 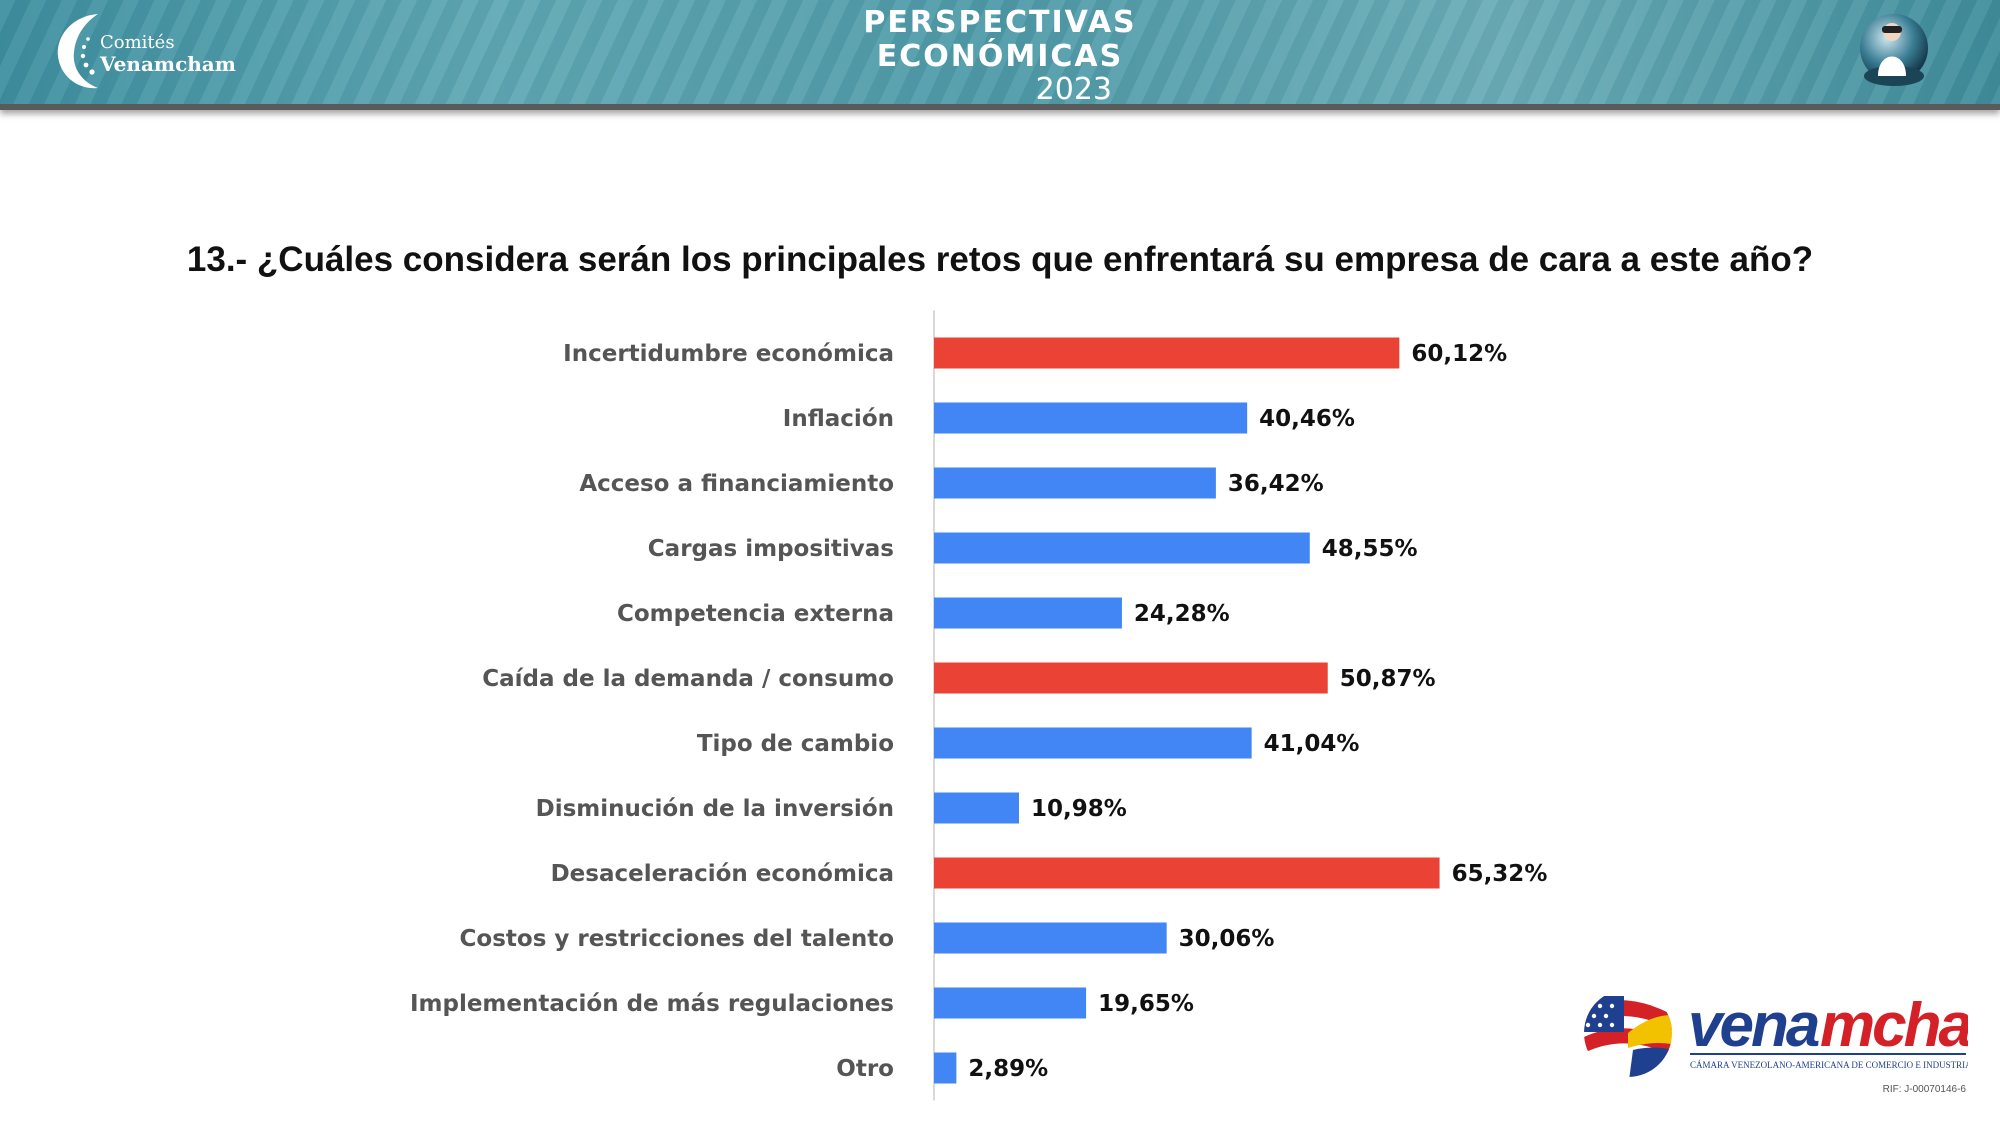 I want to click on category-label: Competencia externa, so click(x=755, y=614).